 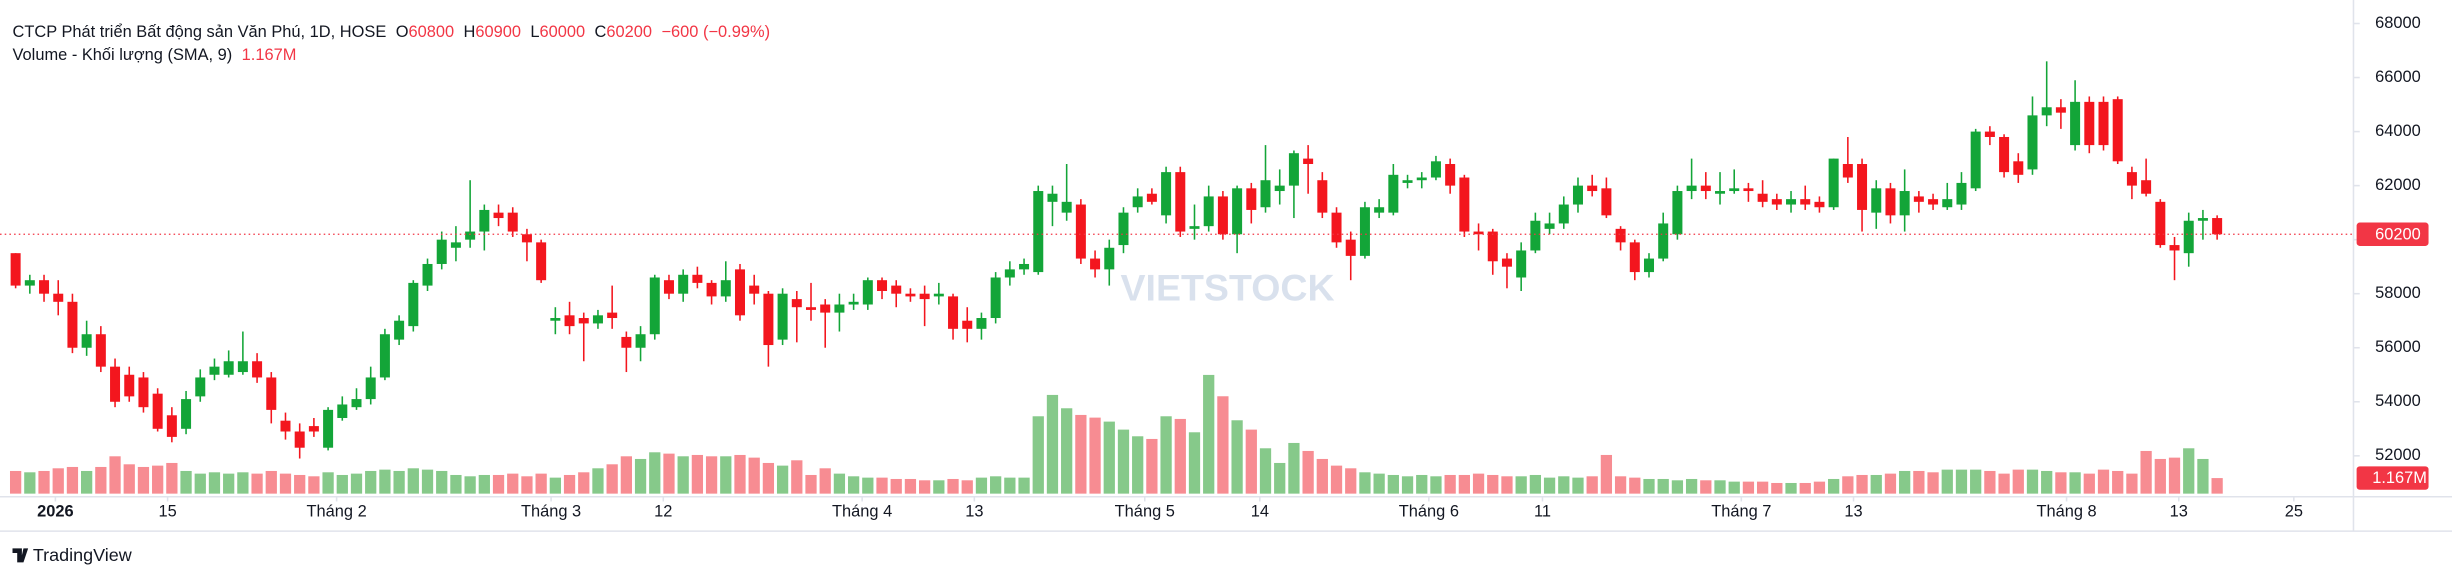 What do you see at coordinates (629, 32) in the screenshot?
I see `ohlc-value: 60200` at bounding box center [629, 32].